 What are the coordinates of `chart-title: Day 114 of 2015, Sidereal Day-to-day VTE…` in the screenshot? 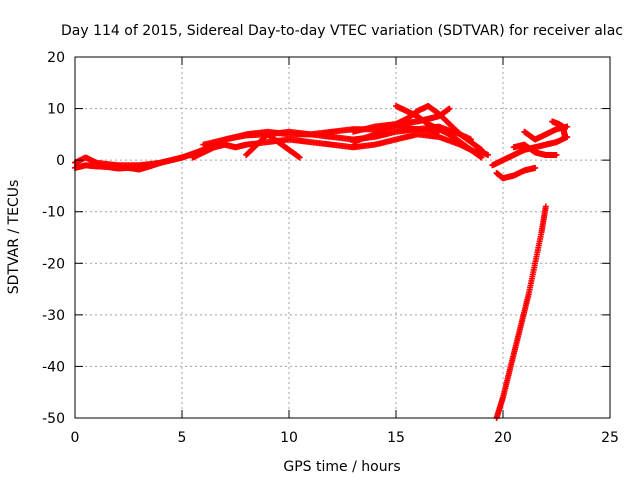 It's located at (342, 31).